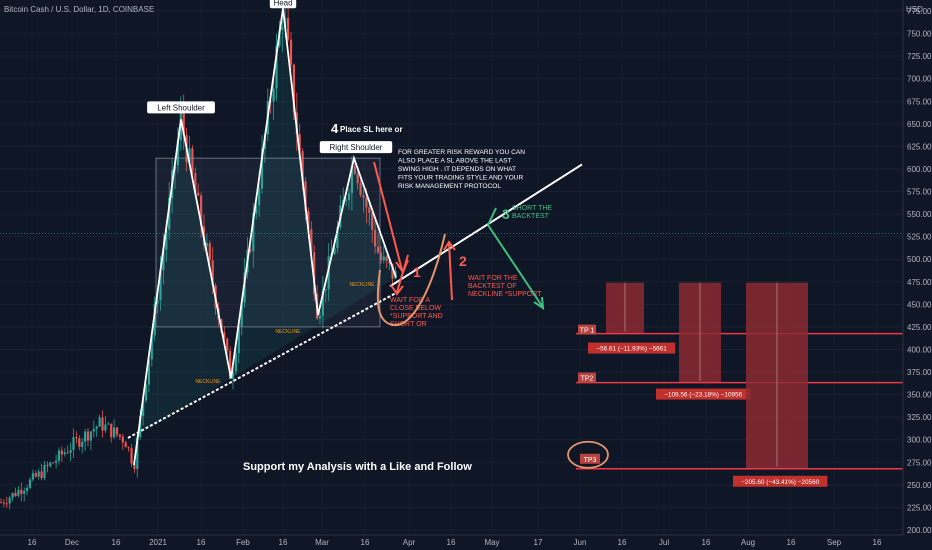 Image resolution: width=932 pixels, height=550 pixels. I want to click on price-tick-label: 350.00, so click(919, 395).